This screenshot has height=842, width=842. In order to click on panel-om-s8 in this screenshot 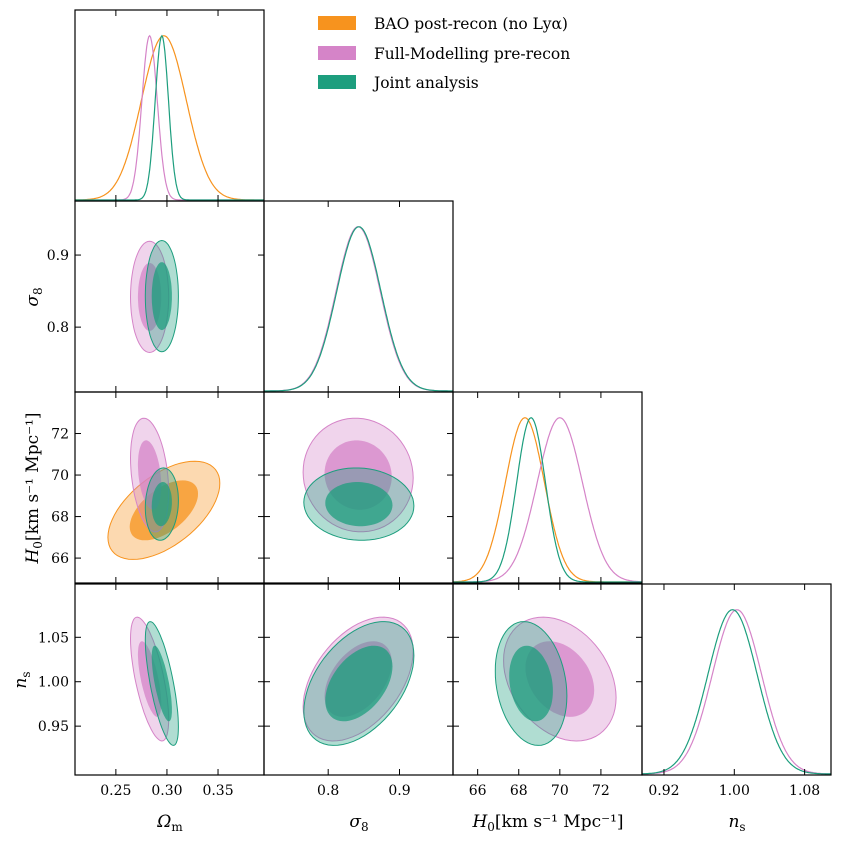, I will do `click(154, 296)`.